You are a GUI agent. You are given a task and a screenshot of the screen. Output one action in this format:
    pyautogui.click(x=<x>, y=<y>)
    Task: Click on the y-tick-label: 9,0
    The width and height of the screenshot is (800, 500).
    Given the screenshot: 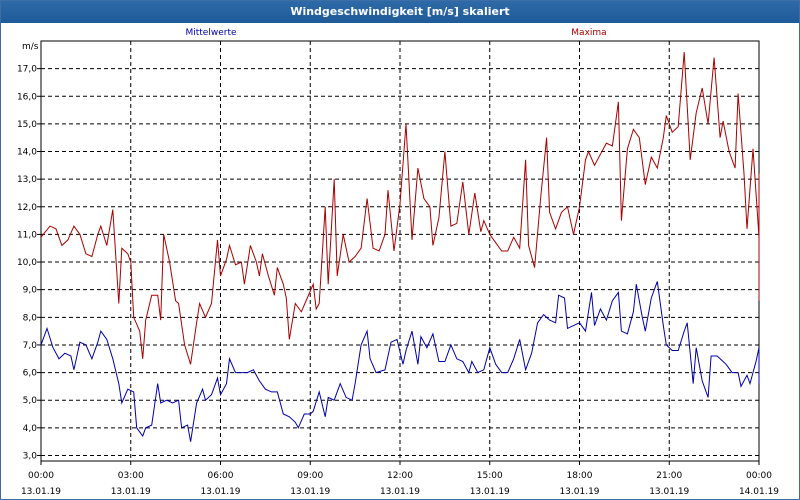 What is the action you would take?
    pyautogui.click(x=30, y=291)
    